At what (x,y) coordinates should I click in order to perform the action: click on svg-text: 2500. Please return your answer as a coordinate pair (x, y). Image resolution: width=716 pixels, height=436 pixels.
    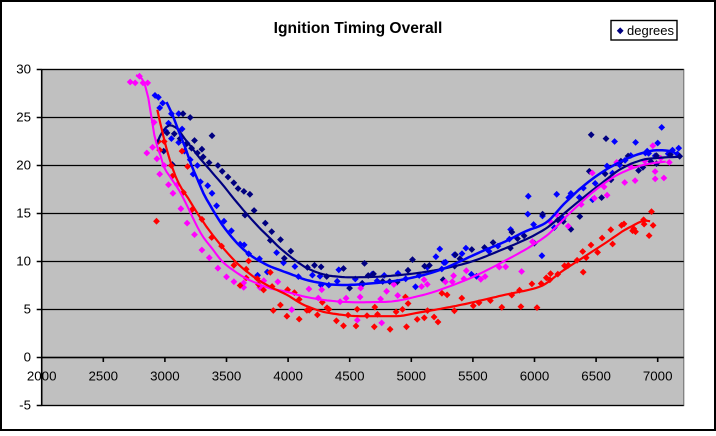
    Looking at the image, I should click on (104, 376).